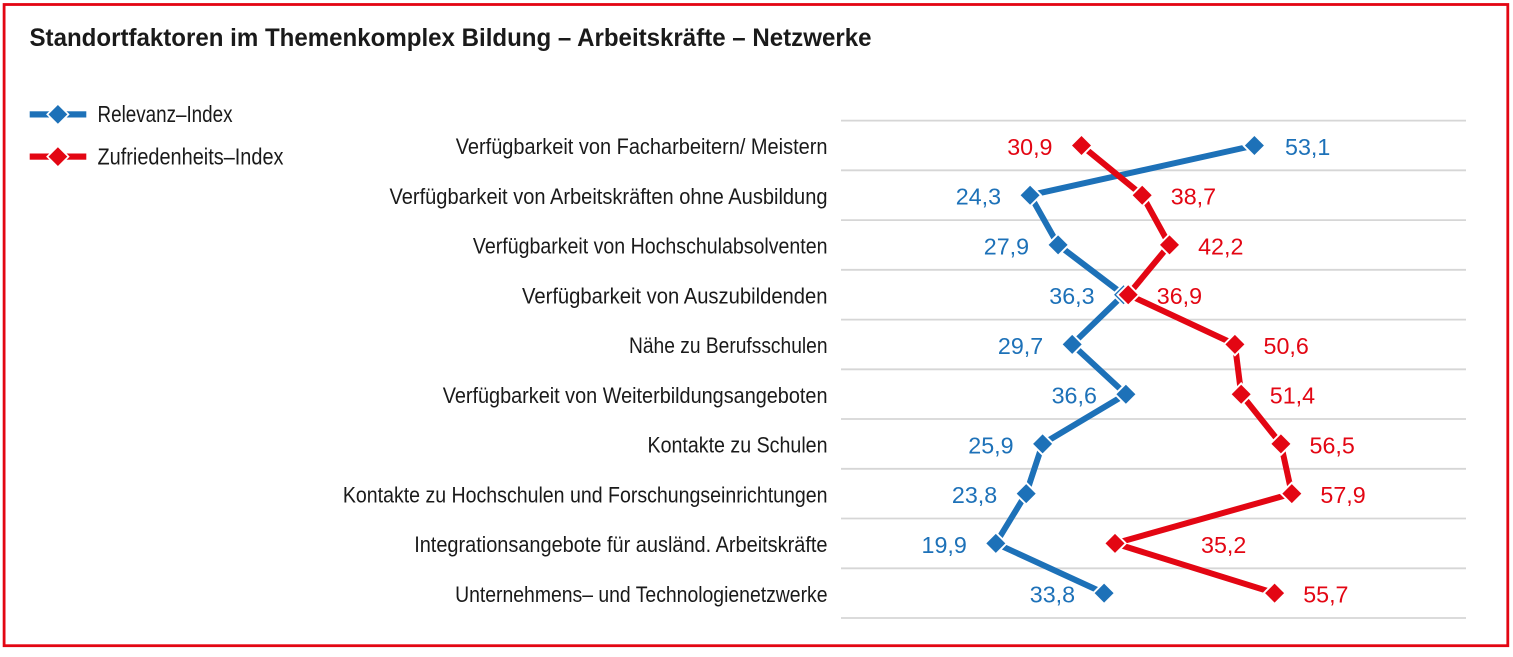  Describe the element at coordinates (738, 445) in the screenshot. I see `svg-text: Kontakte zu Schulen` at that location.